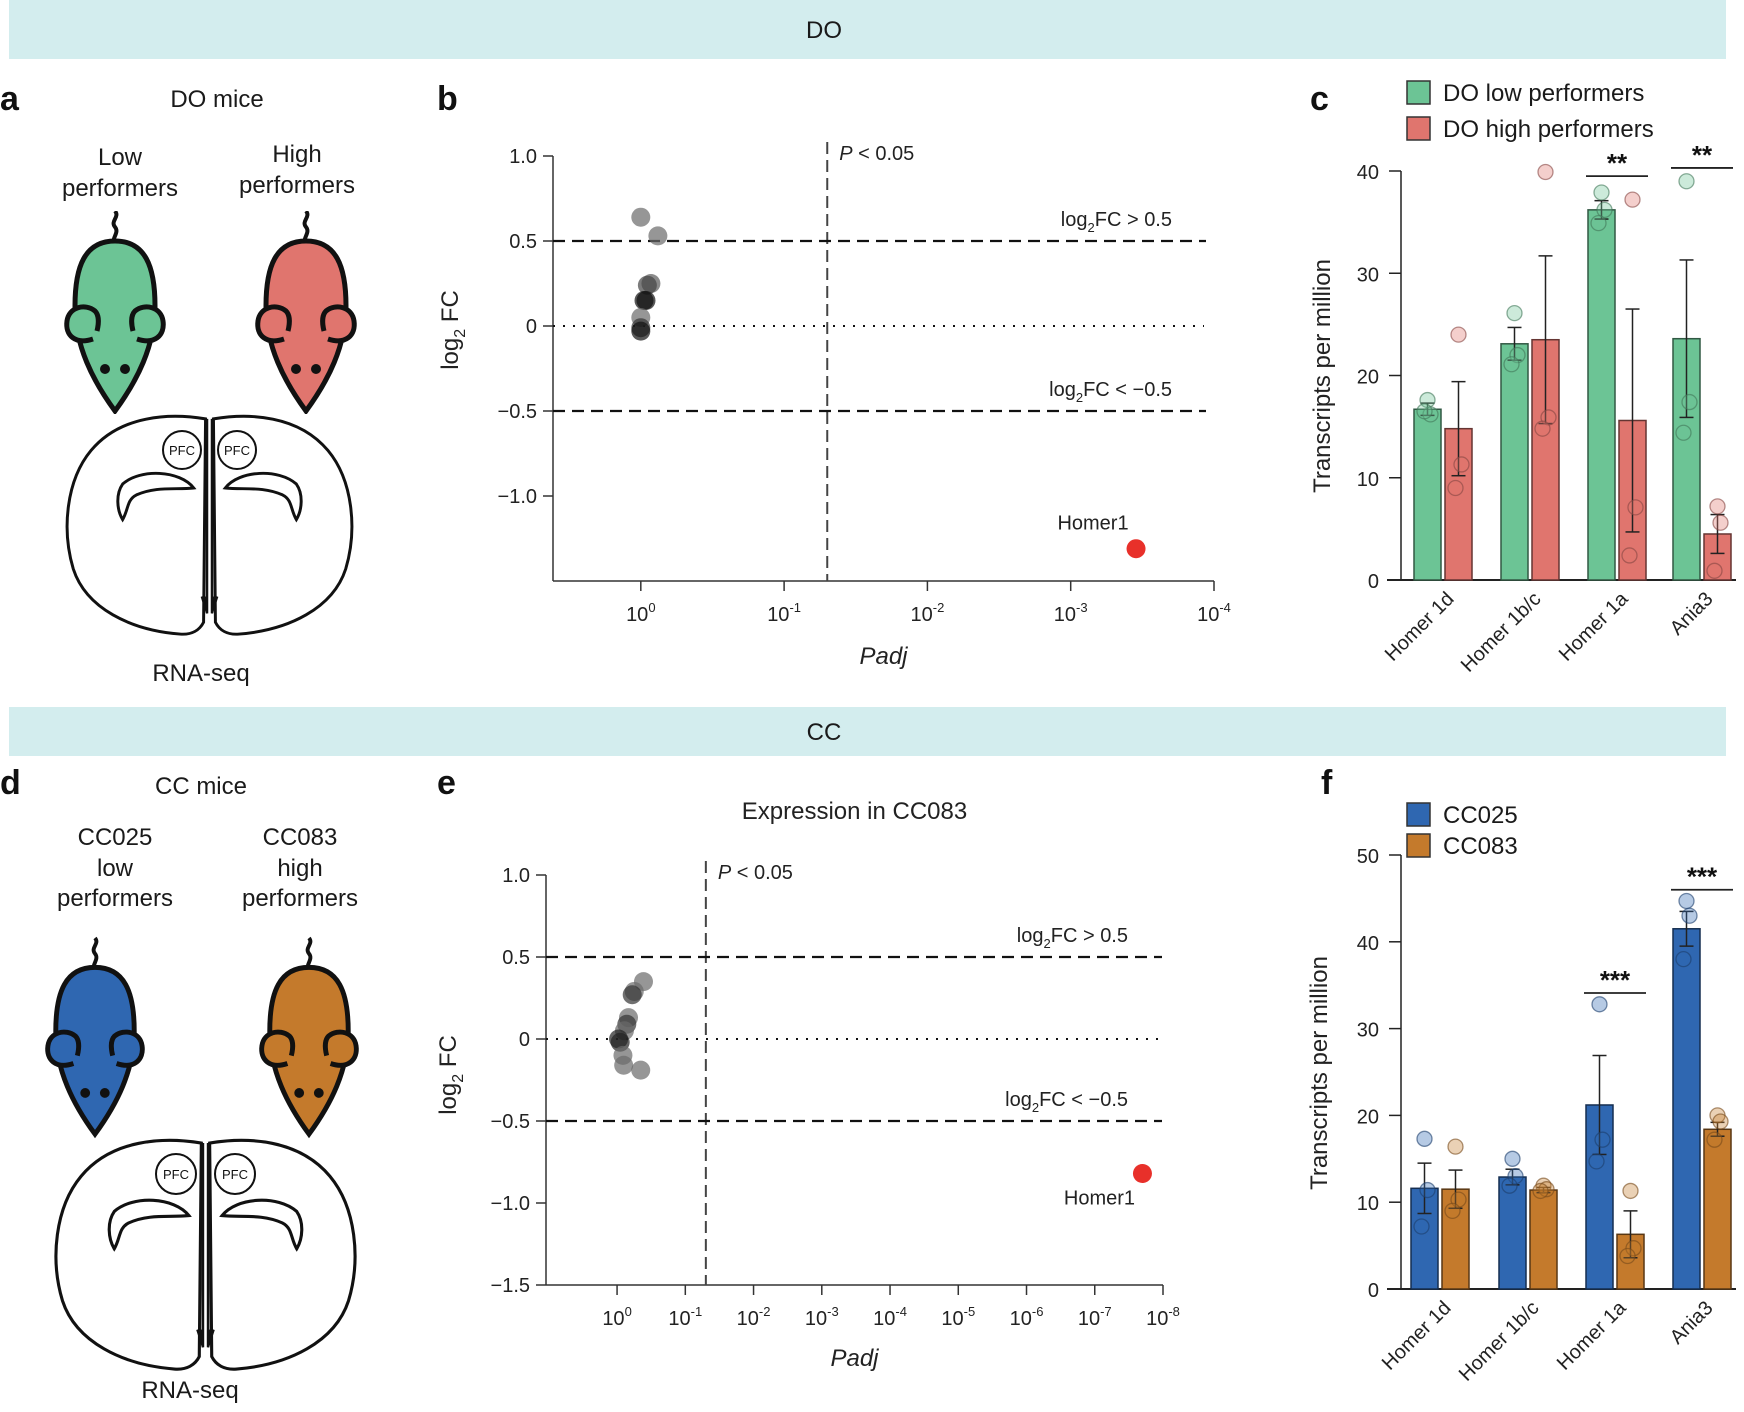 This screenshot has height=1412, width=1744. Describe the element at coordinates (762, 873) in the screenshot. I see `label-rest: < 0.05` at that location.